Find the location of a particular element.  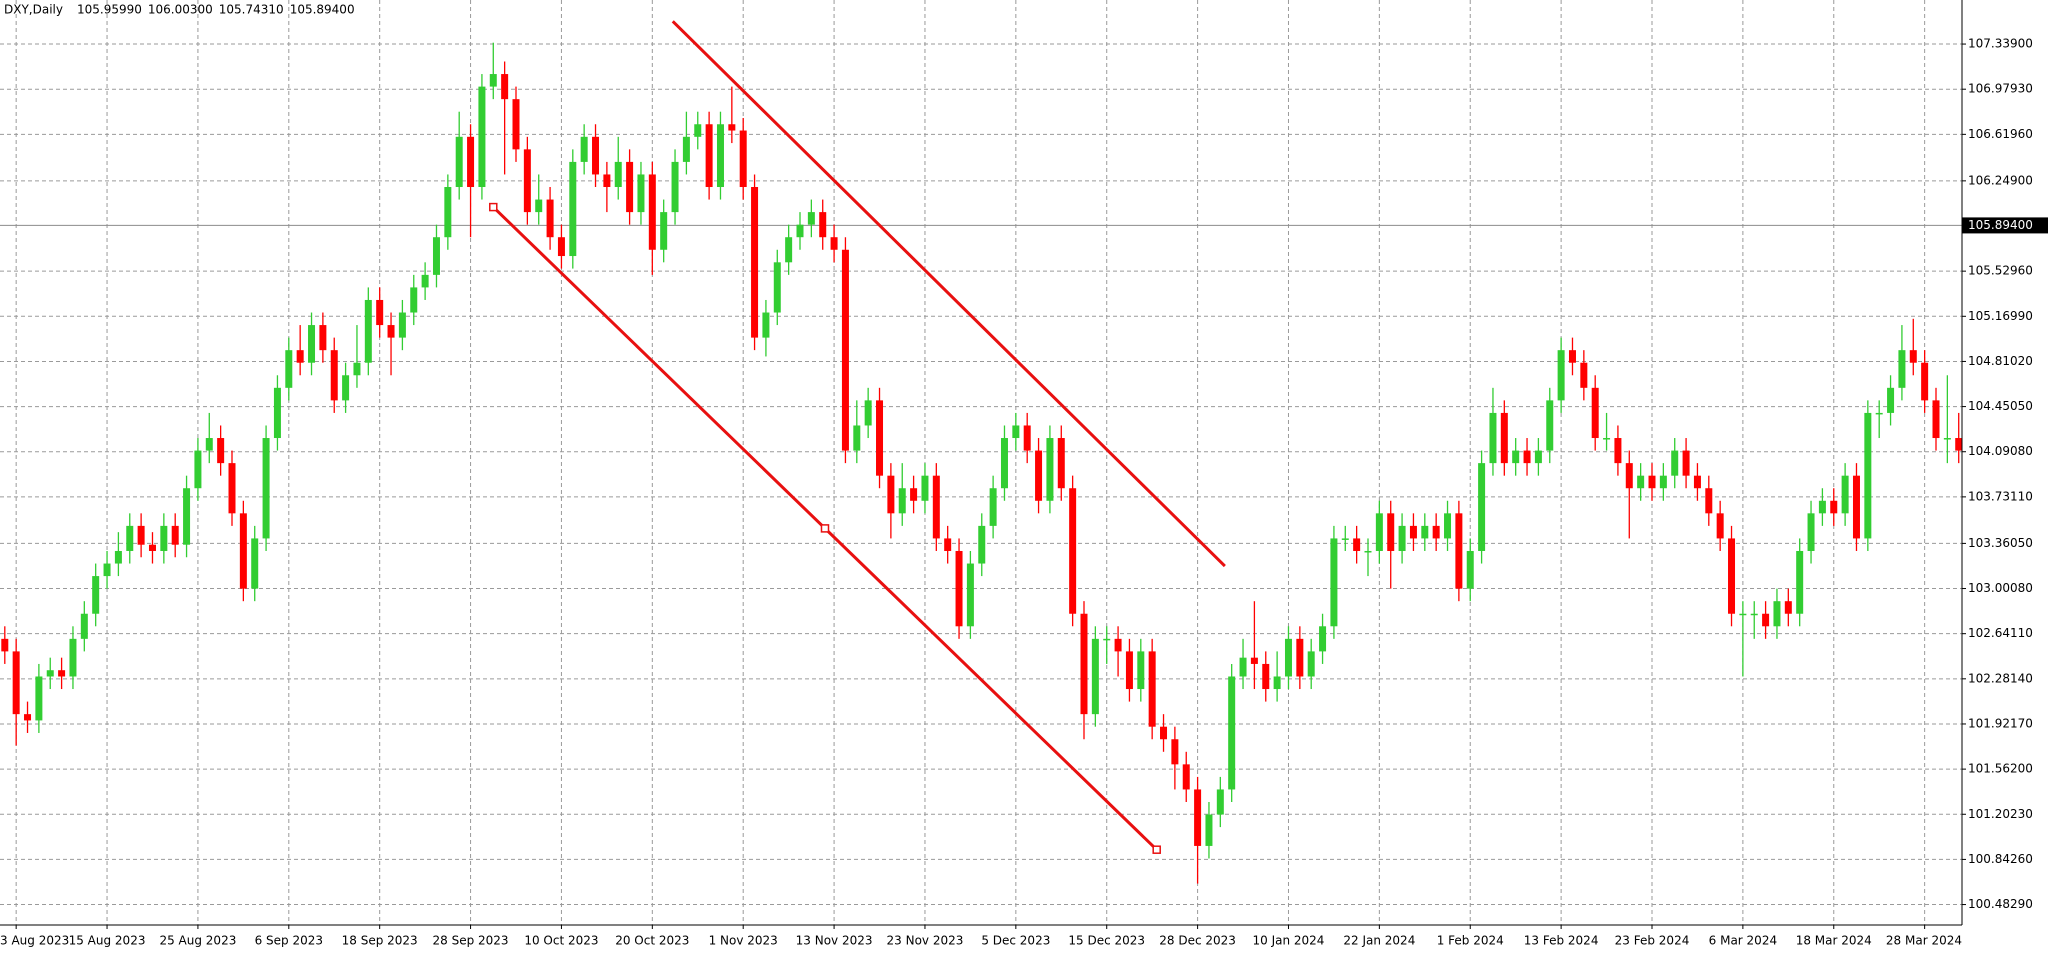

x-tick-label: 10 Oct 2023 is located at coordinates (561, 941).